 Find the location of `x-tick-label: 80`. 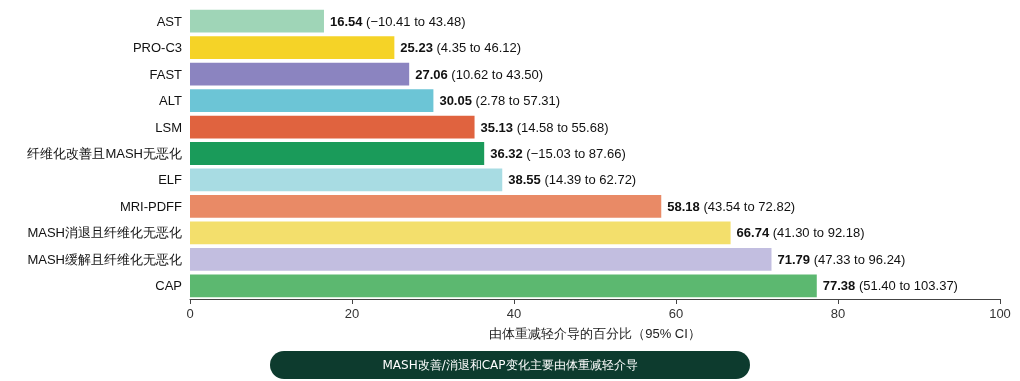

x-tick-label: 80 is located at coordinates (838, 313).